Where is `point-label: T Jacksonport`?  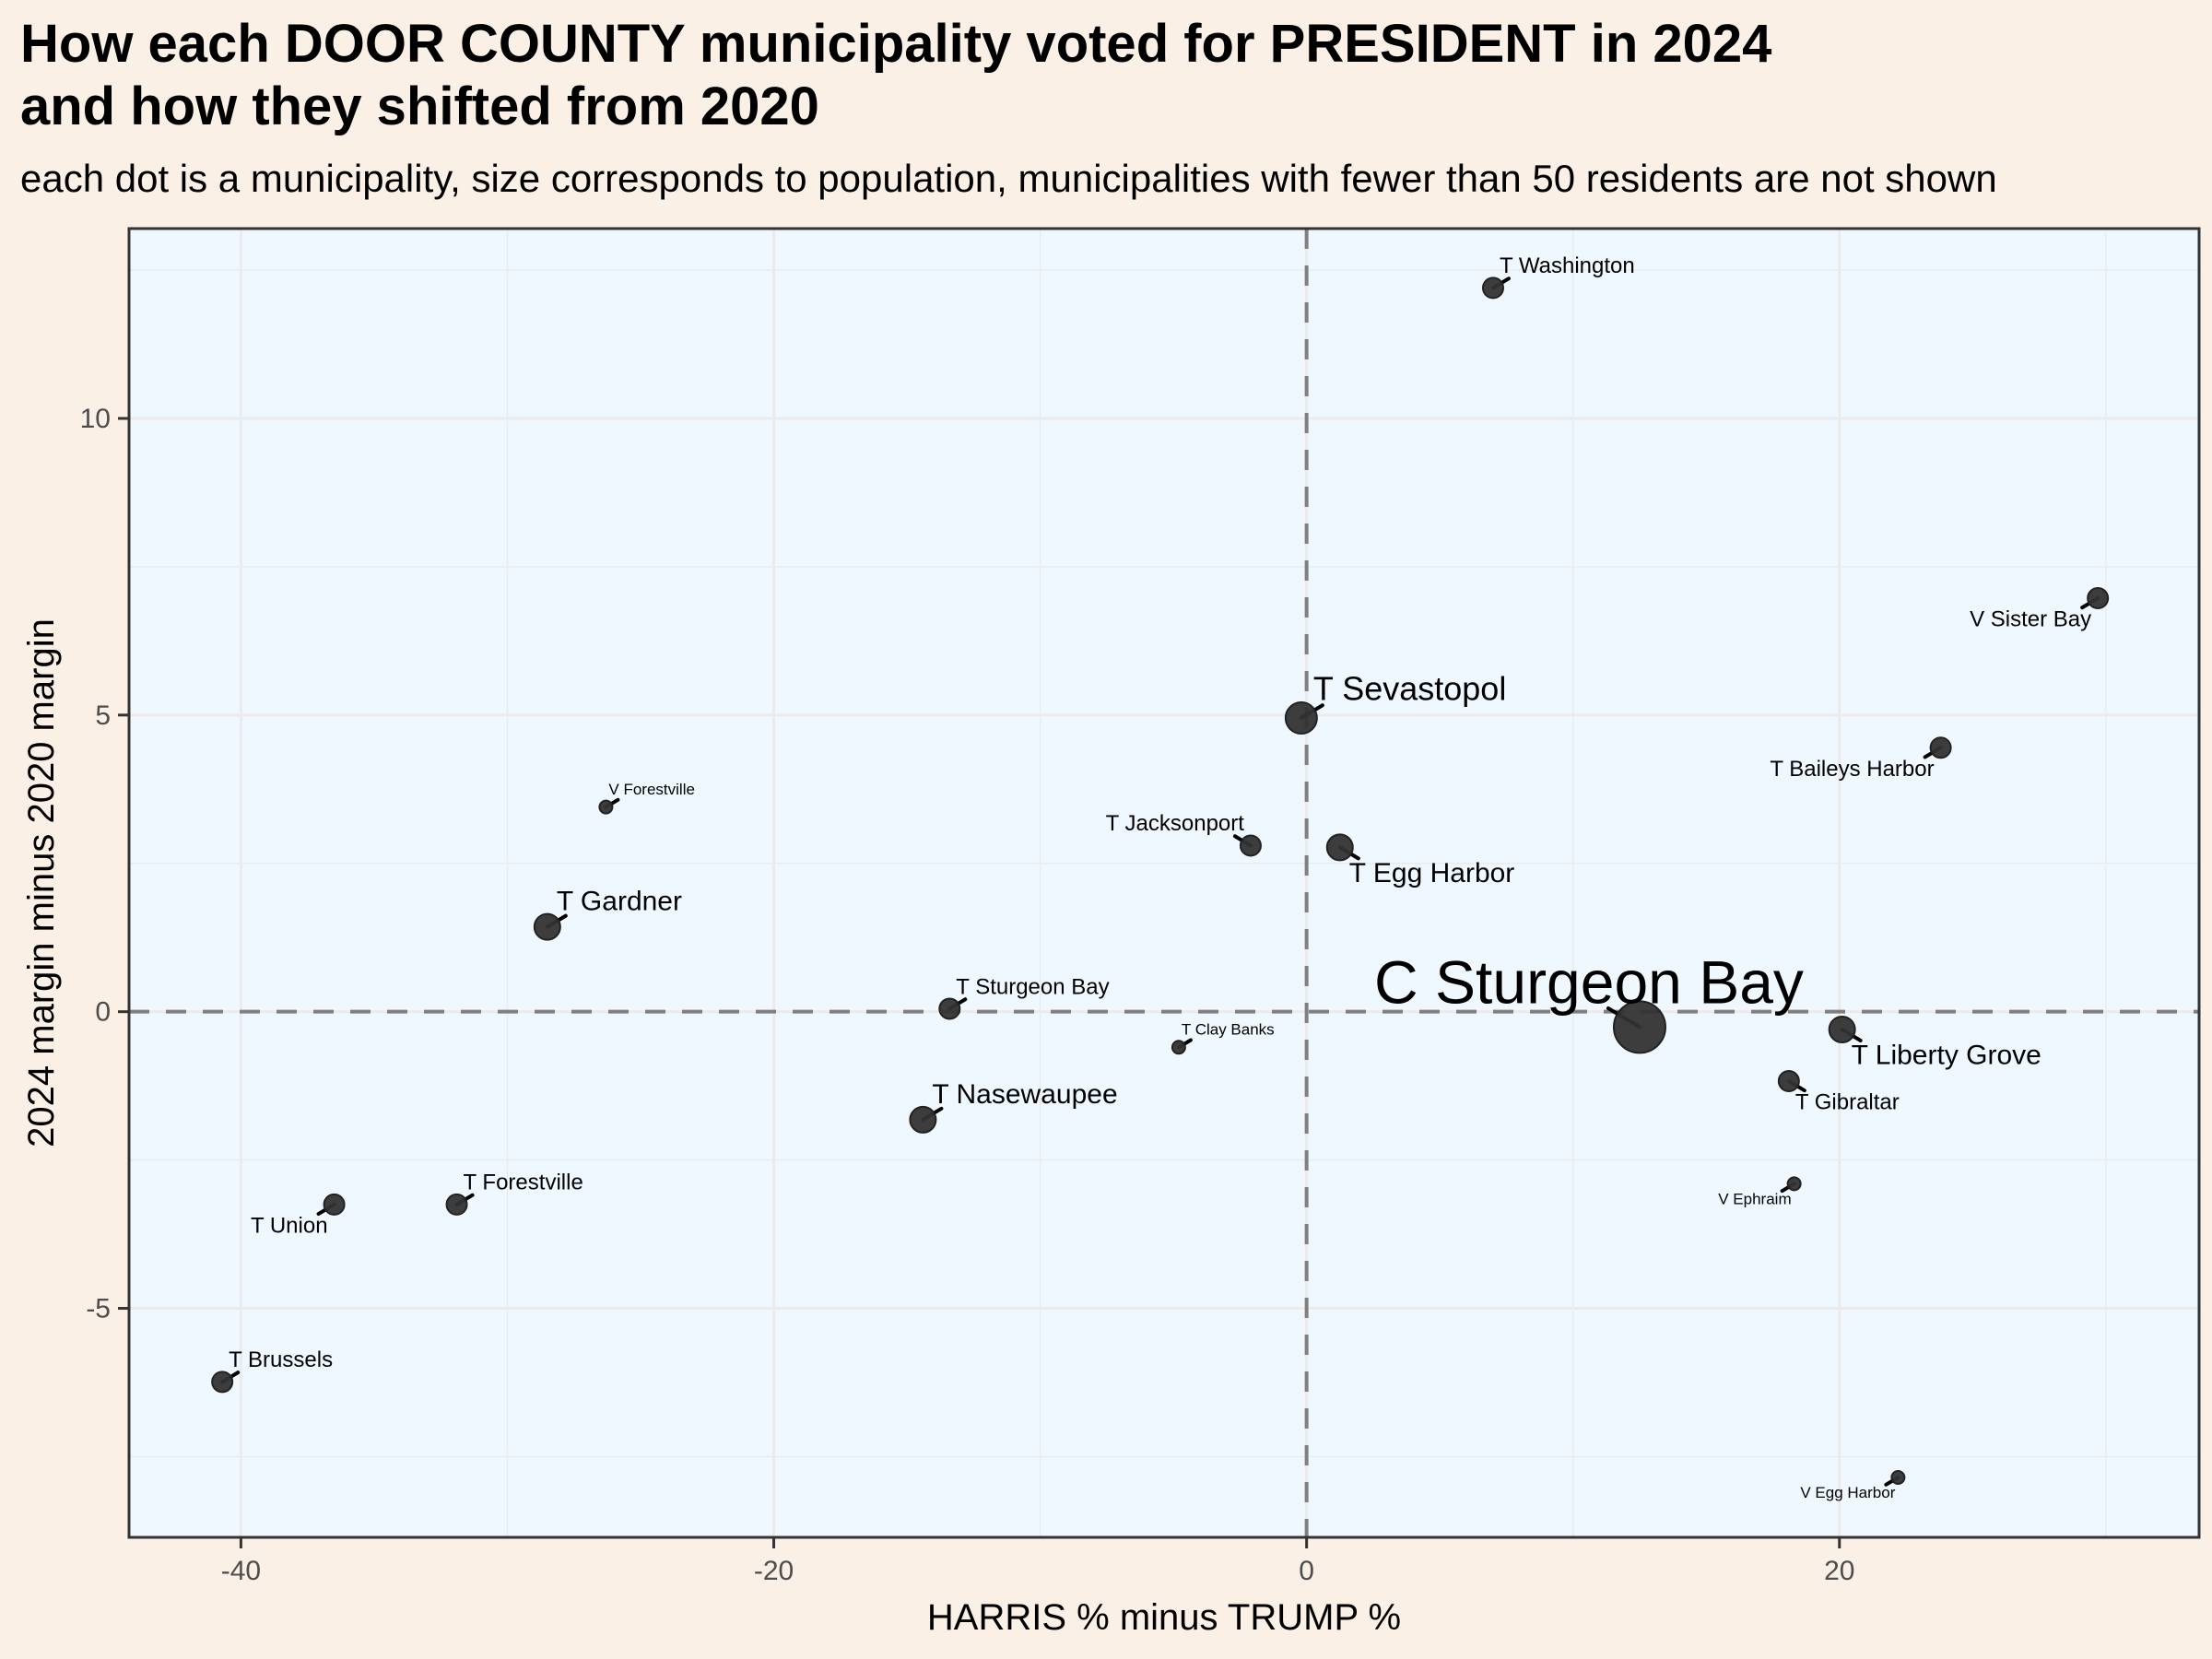
point-label: T Jacksonport is located at coordinates (1175, 823).